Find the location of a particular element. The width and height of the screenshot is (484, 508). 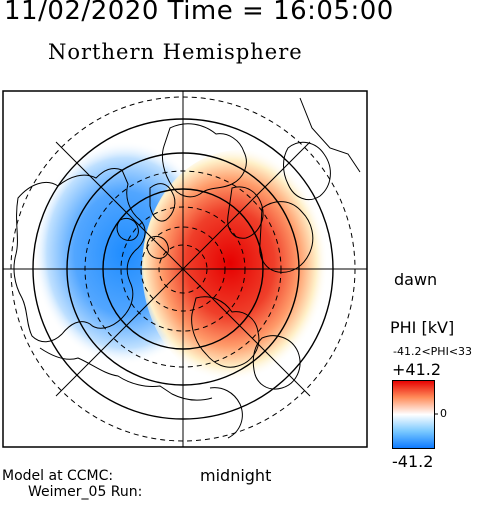

hemisphere-title: Northern Hemisphere is located at coordinates (175, 52).